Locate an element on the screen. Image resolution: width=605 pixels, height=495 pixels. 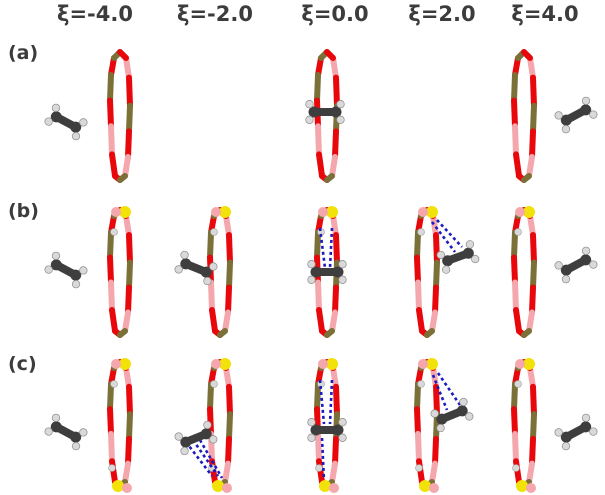
xi-value: =-4.0 is located at coordinates (101, 14).